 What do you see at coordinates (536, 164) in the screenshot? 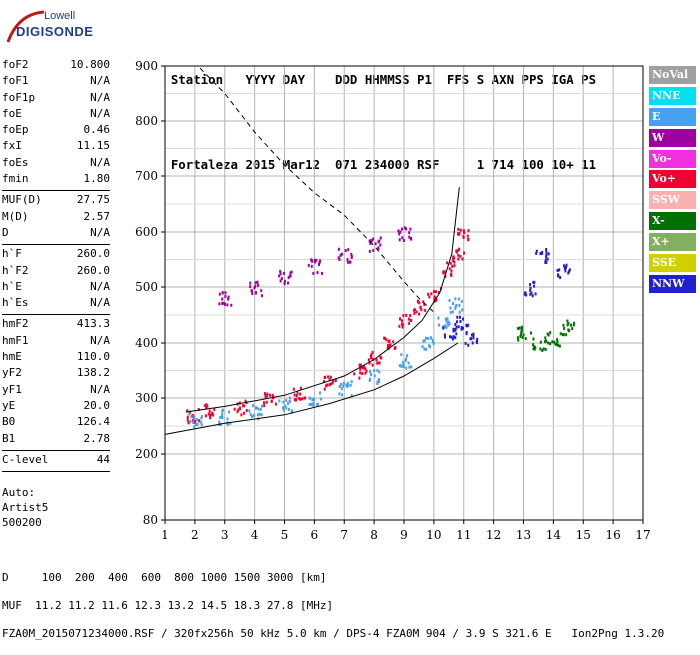
I see `header-val-params: 1 714 100 10+ 11` at bounding box center [536, 164].